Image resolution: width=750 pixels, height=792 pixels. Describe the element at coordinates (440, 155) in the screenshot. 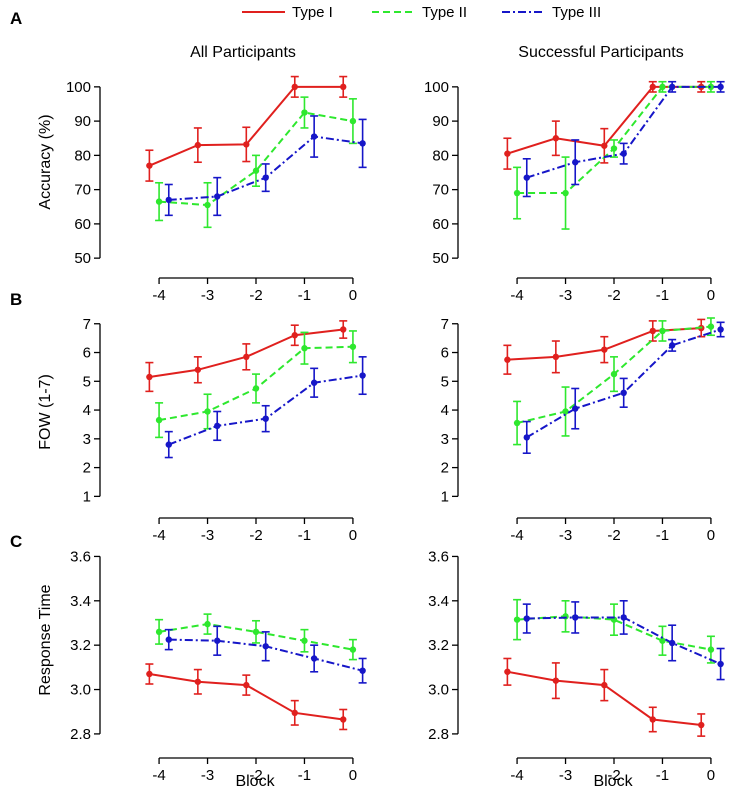

I see `y-tick-label: 80` at that location.